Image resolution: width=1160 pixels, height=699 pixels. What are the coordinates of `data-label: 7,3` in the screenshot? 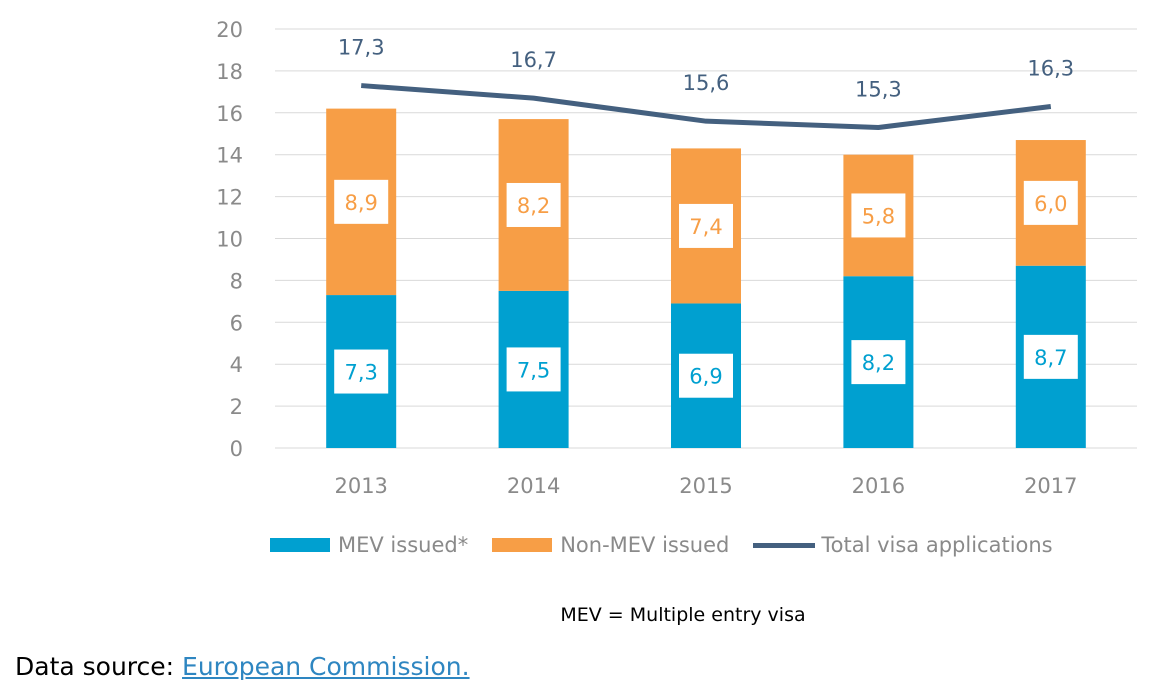 It's located at (360, 373).